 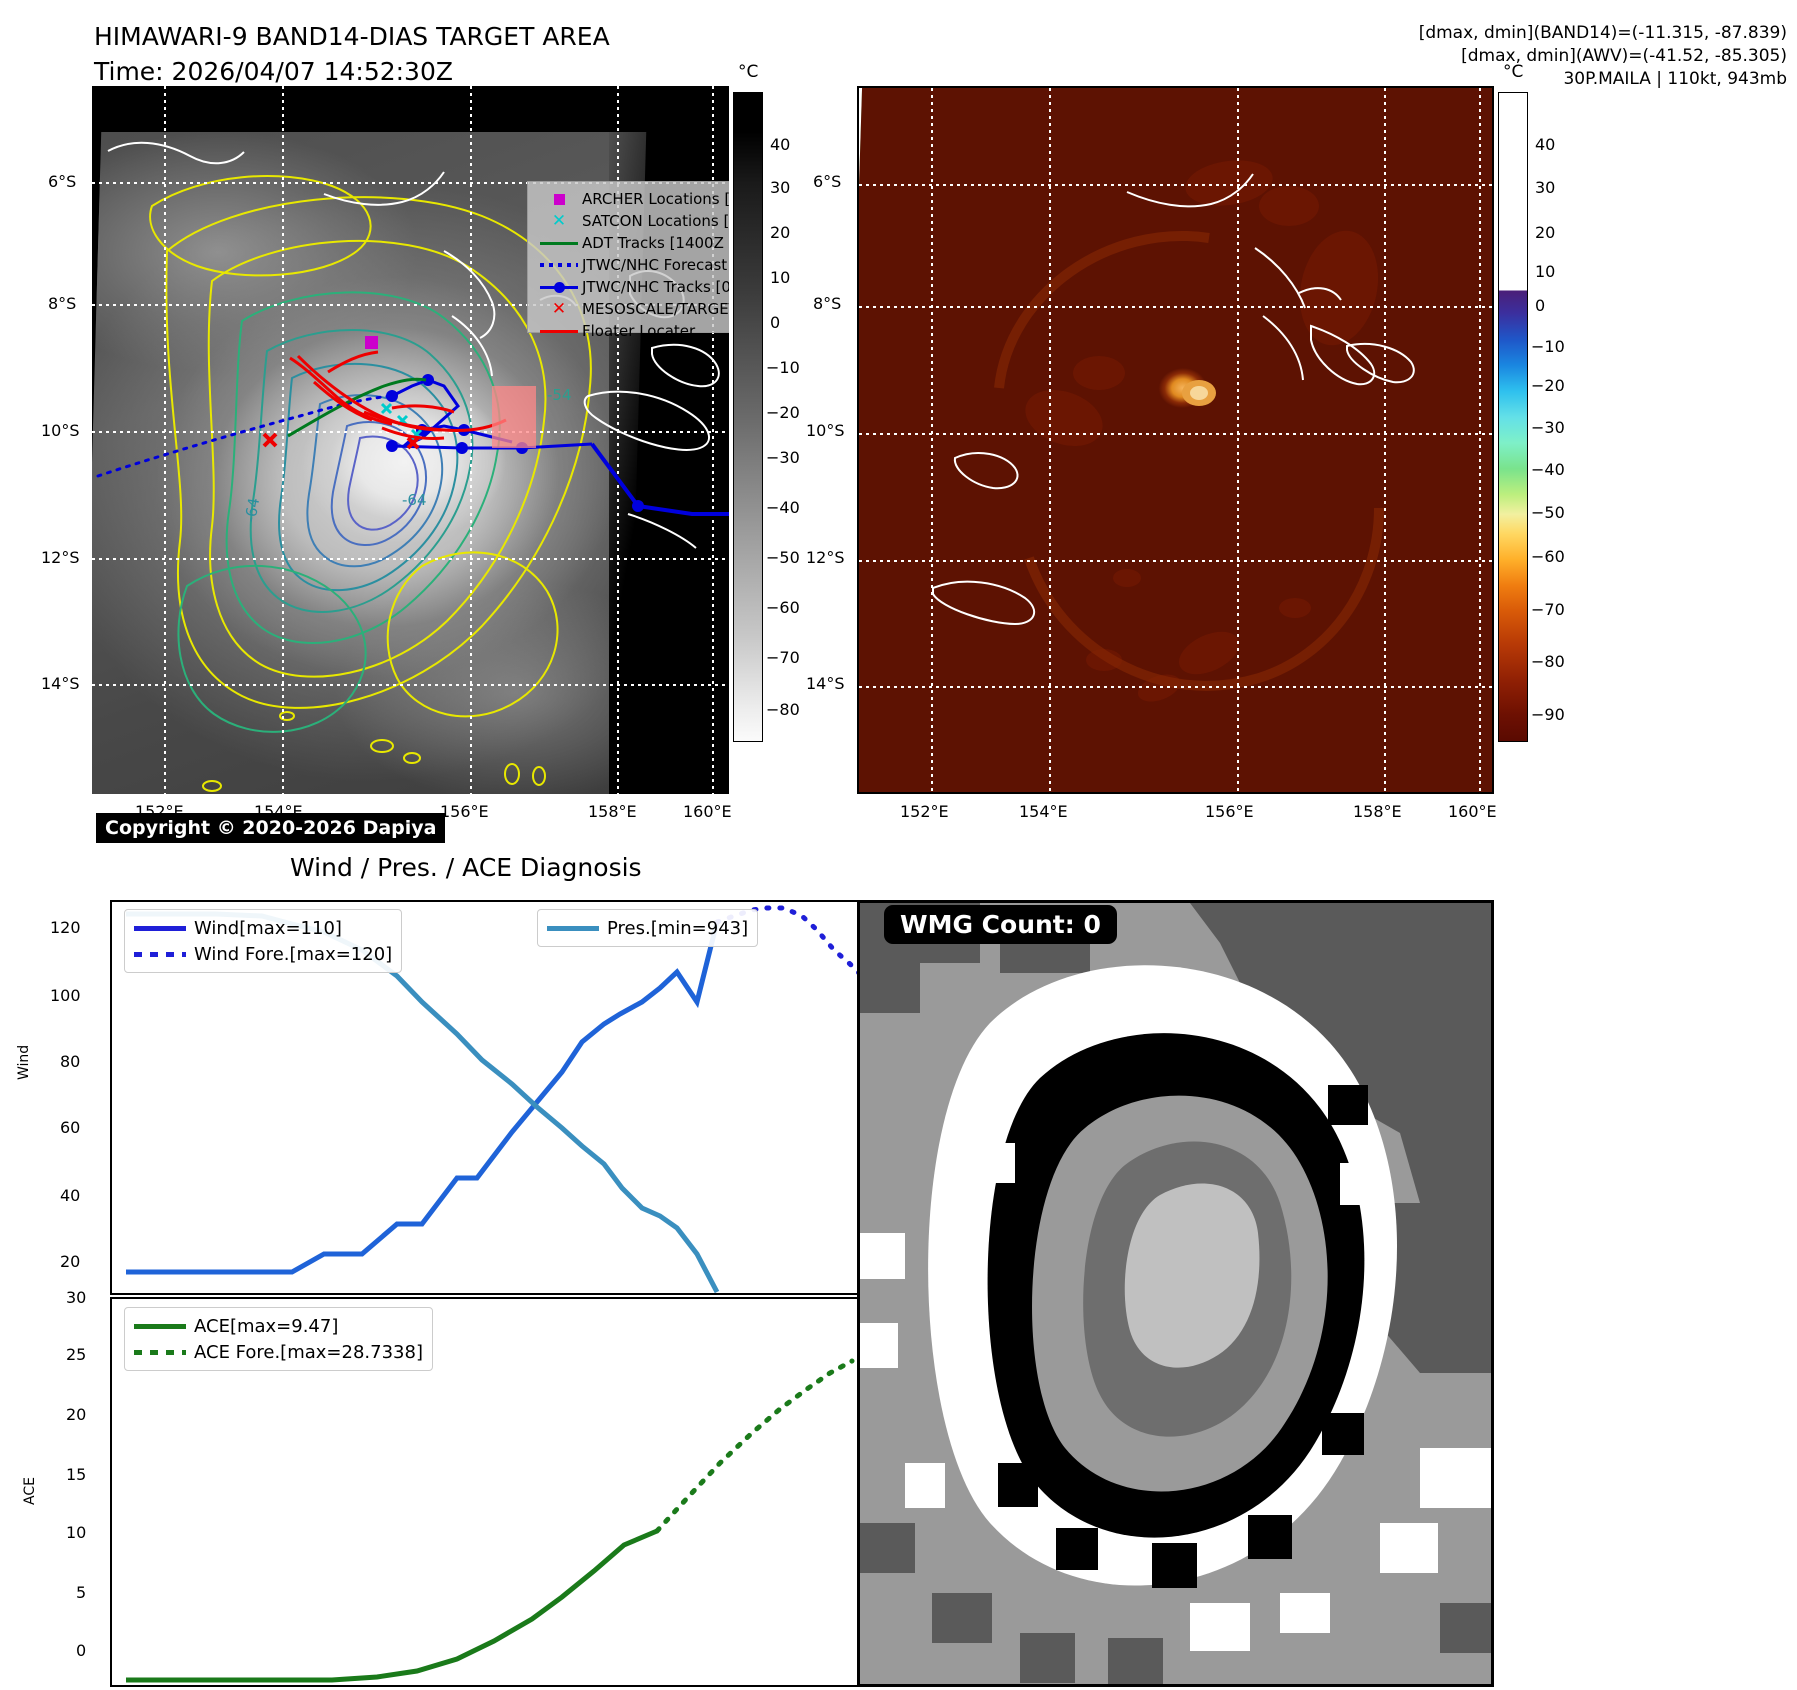 What do you see at coordinates (559, 395) in the screenshot?
I see `contour-label-54a: -54` at bounding box center [559, 395].